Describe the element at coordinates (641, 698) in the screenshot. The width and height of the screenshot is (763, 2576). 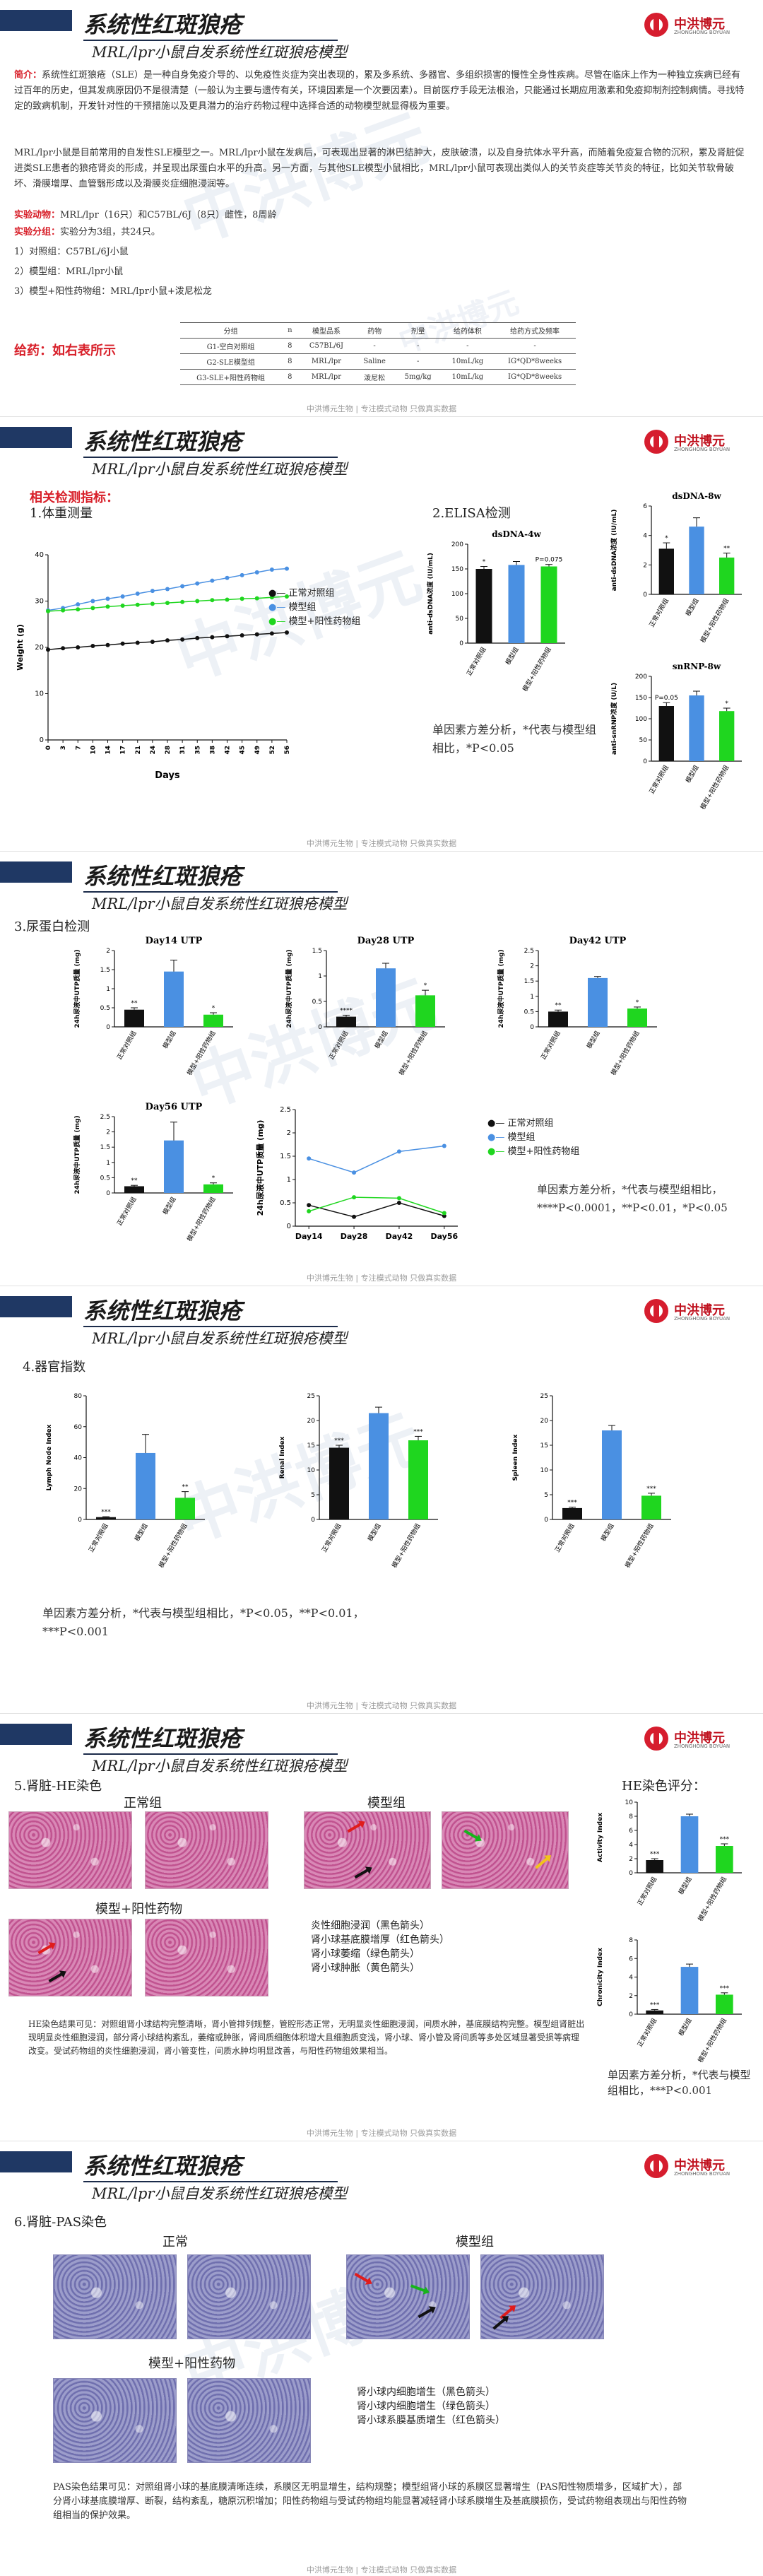
I see `y-tick-label: 150` at that location.